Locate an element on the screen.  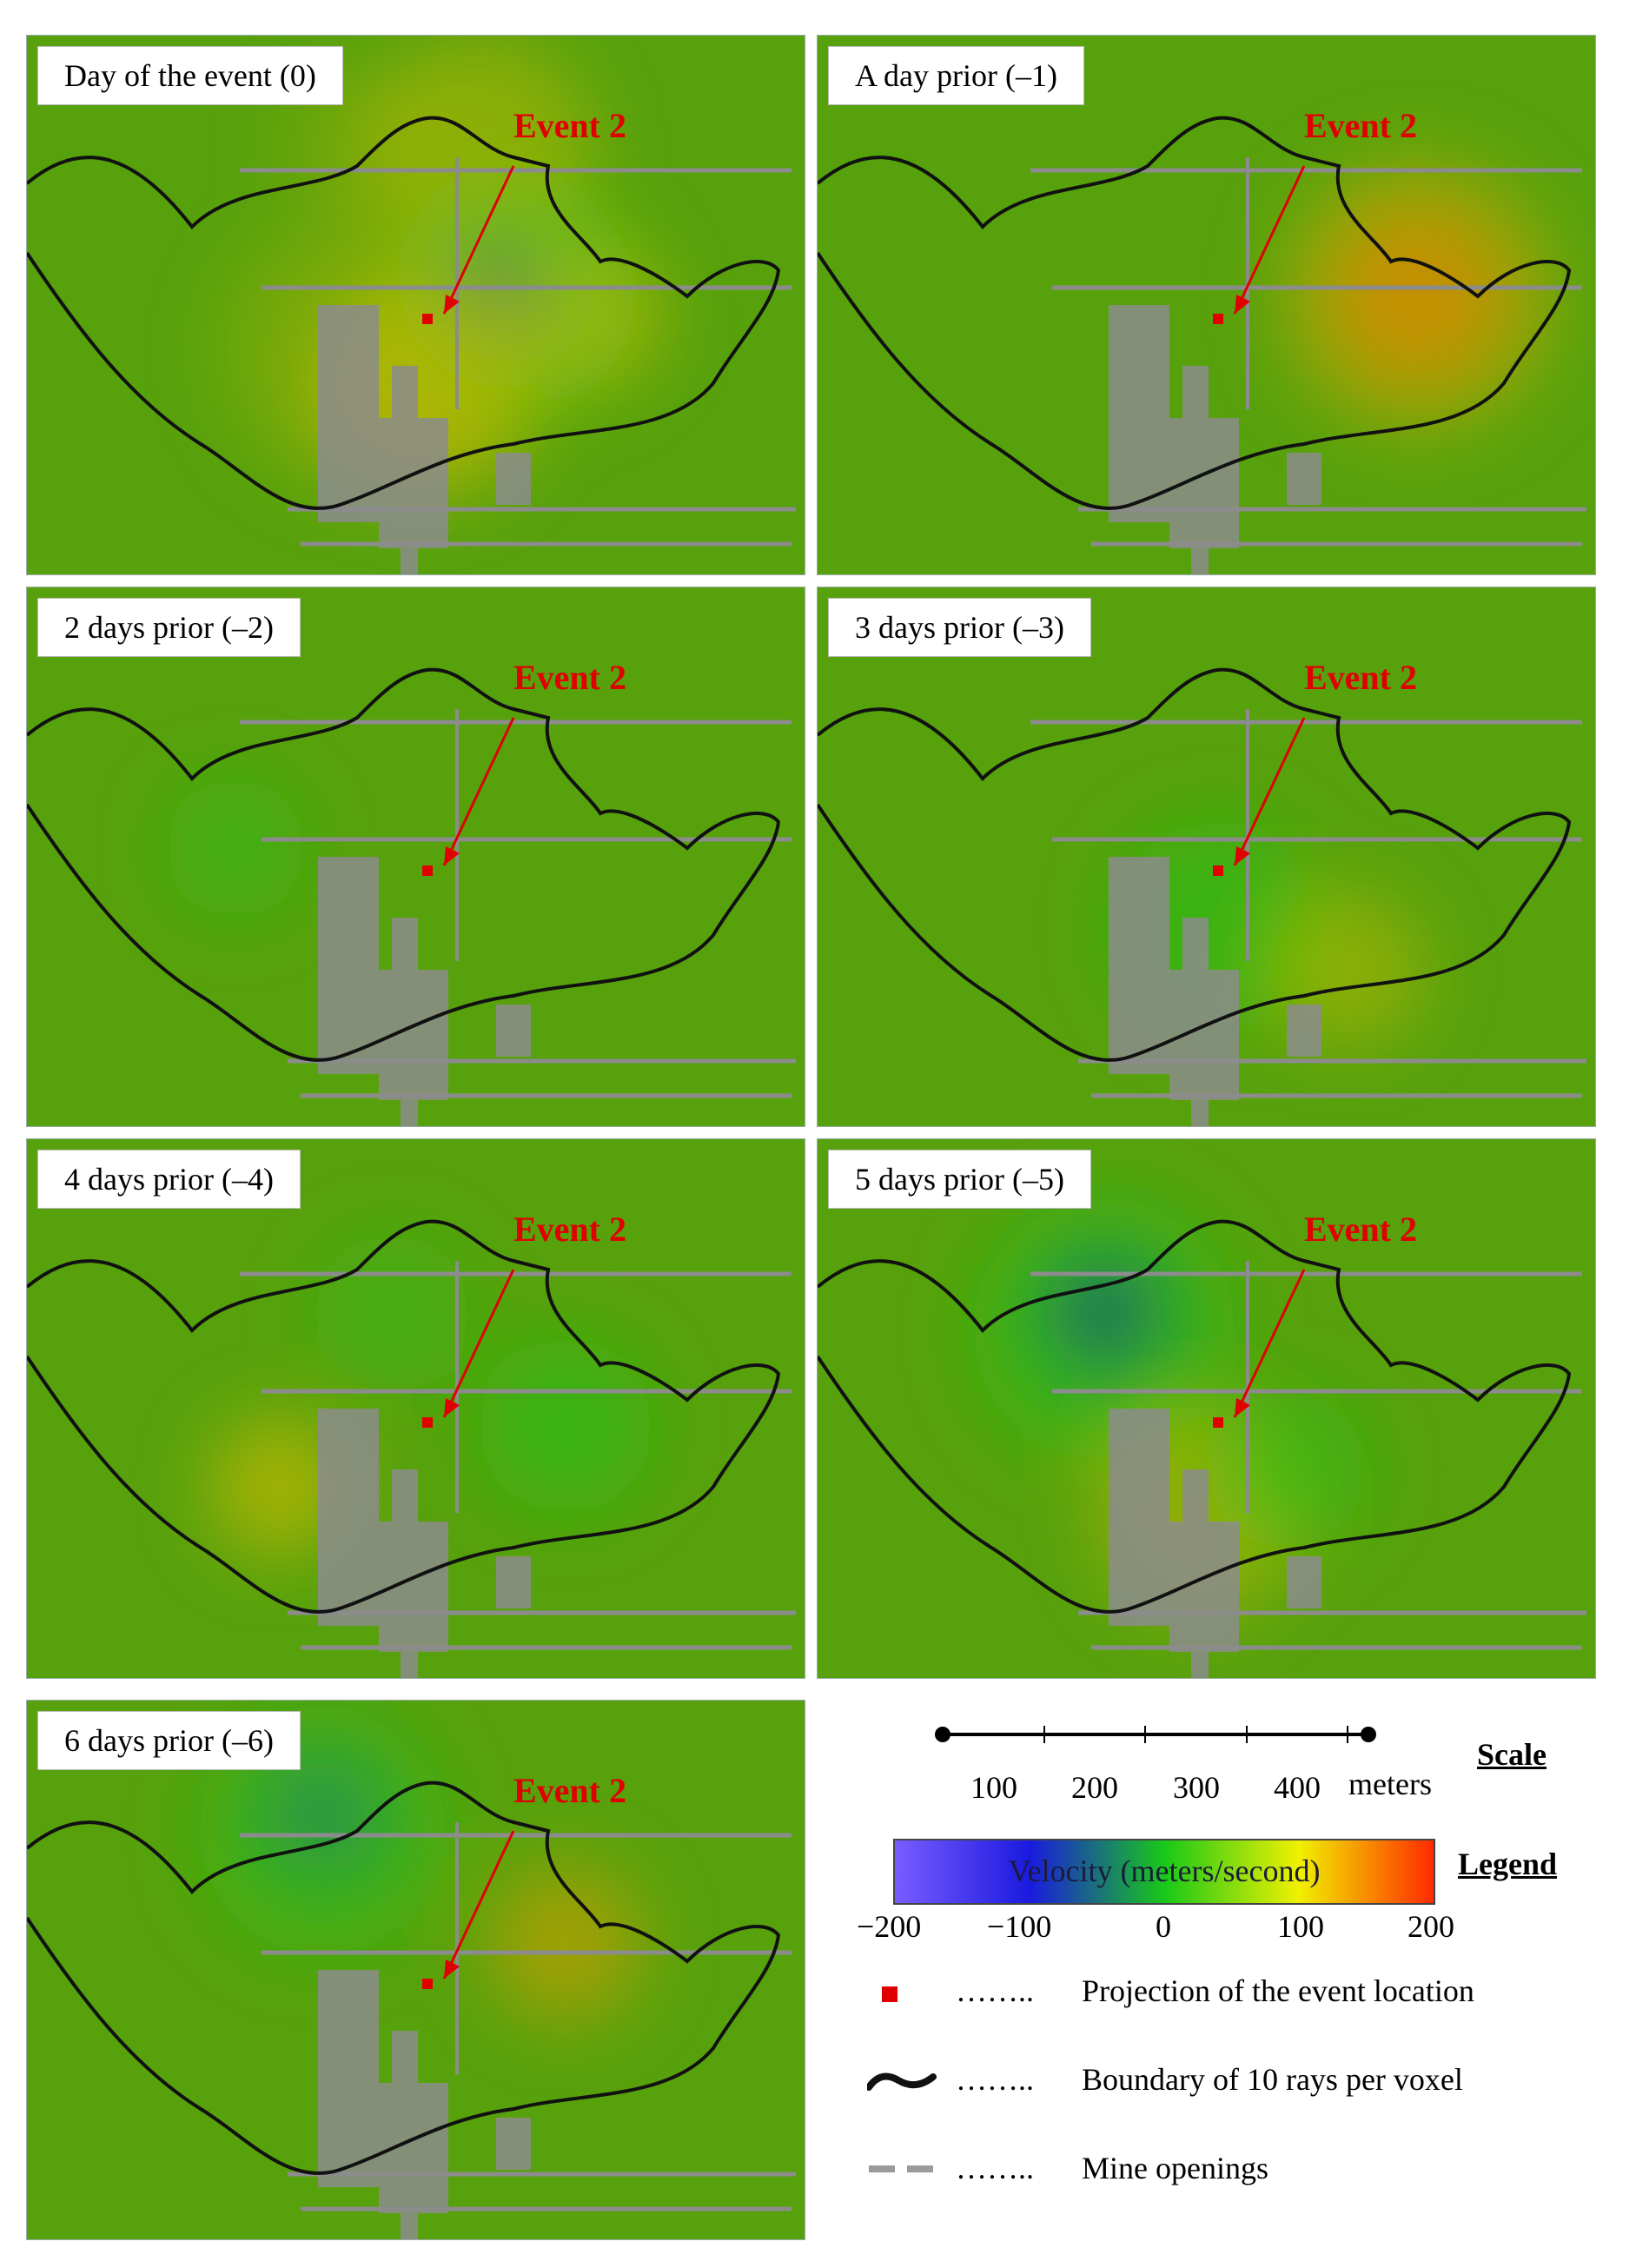
tomography-panel: 6 days prior (–6) Event 2 is located at coordinates (416, 1970).